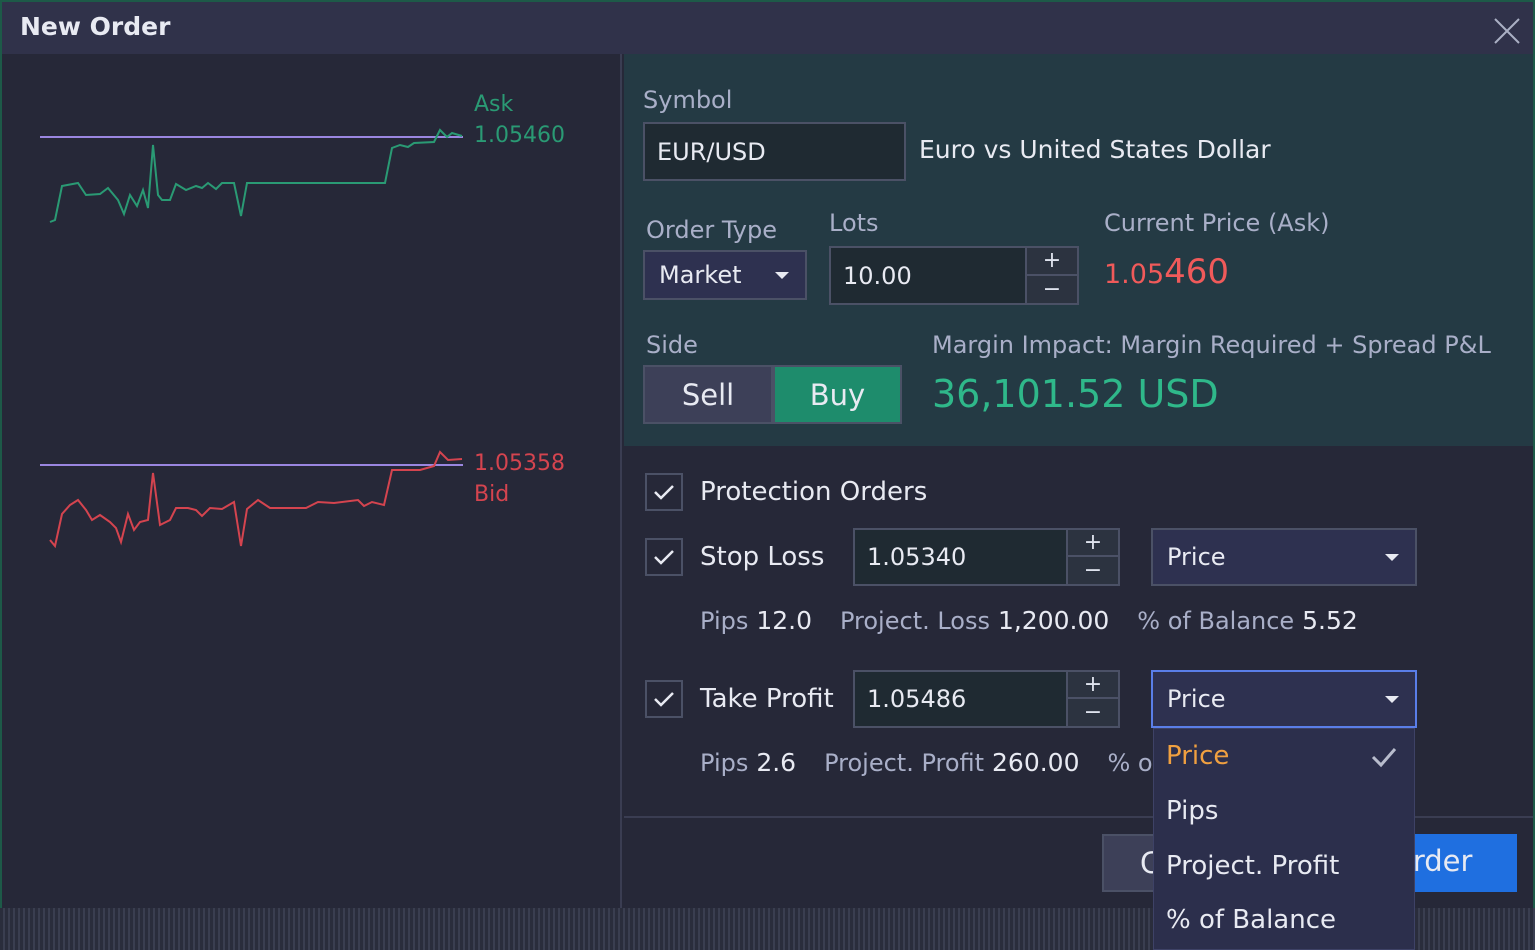 Image resolution: width=1535 pixels, height=950 pixels. What do you see at coordinates (672, 345) in the screenshot?
I see `side-label: Side` at bounding box center [672, 345].